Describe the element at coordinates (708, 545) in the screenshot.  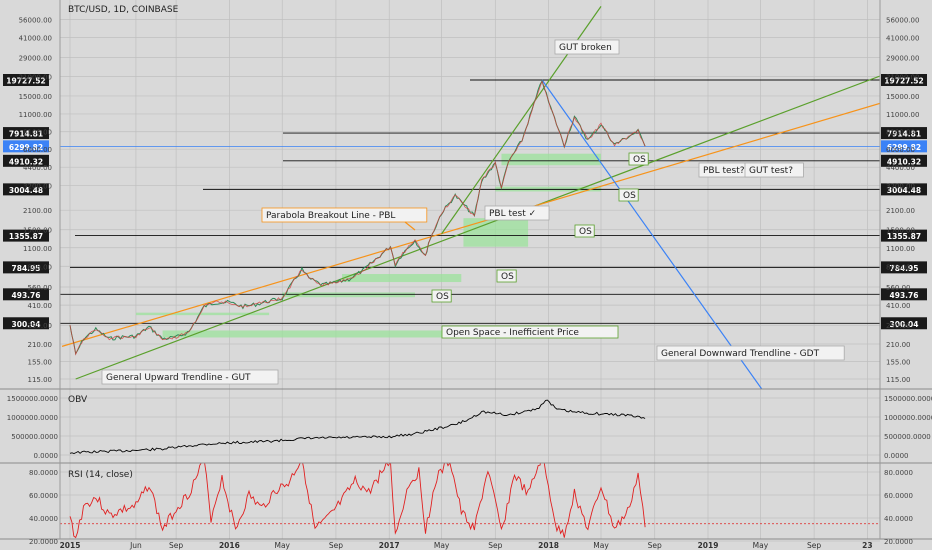
I see `x-tick-label: 2019` at that location.